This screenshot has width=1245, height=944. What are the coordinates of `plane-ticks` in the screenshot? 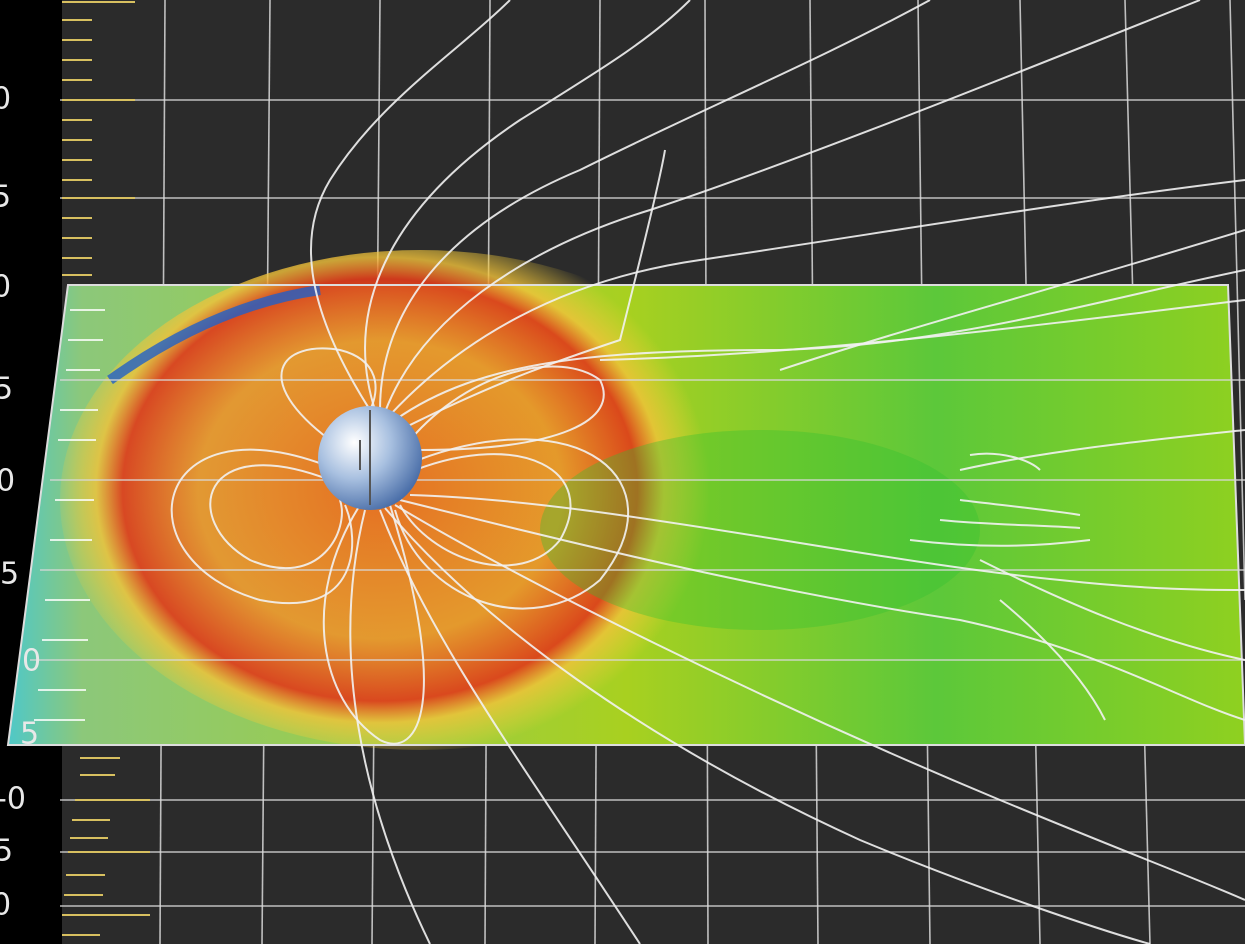 It's located at (69, 515).